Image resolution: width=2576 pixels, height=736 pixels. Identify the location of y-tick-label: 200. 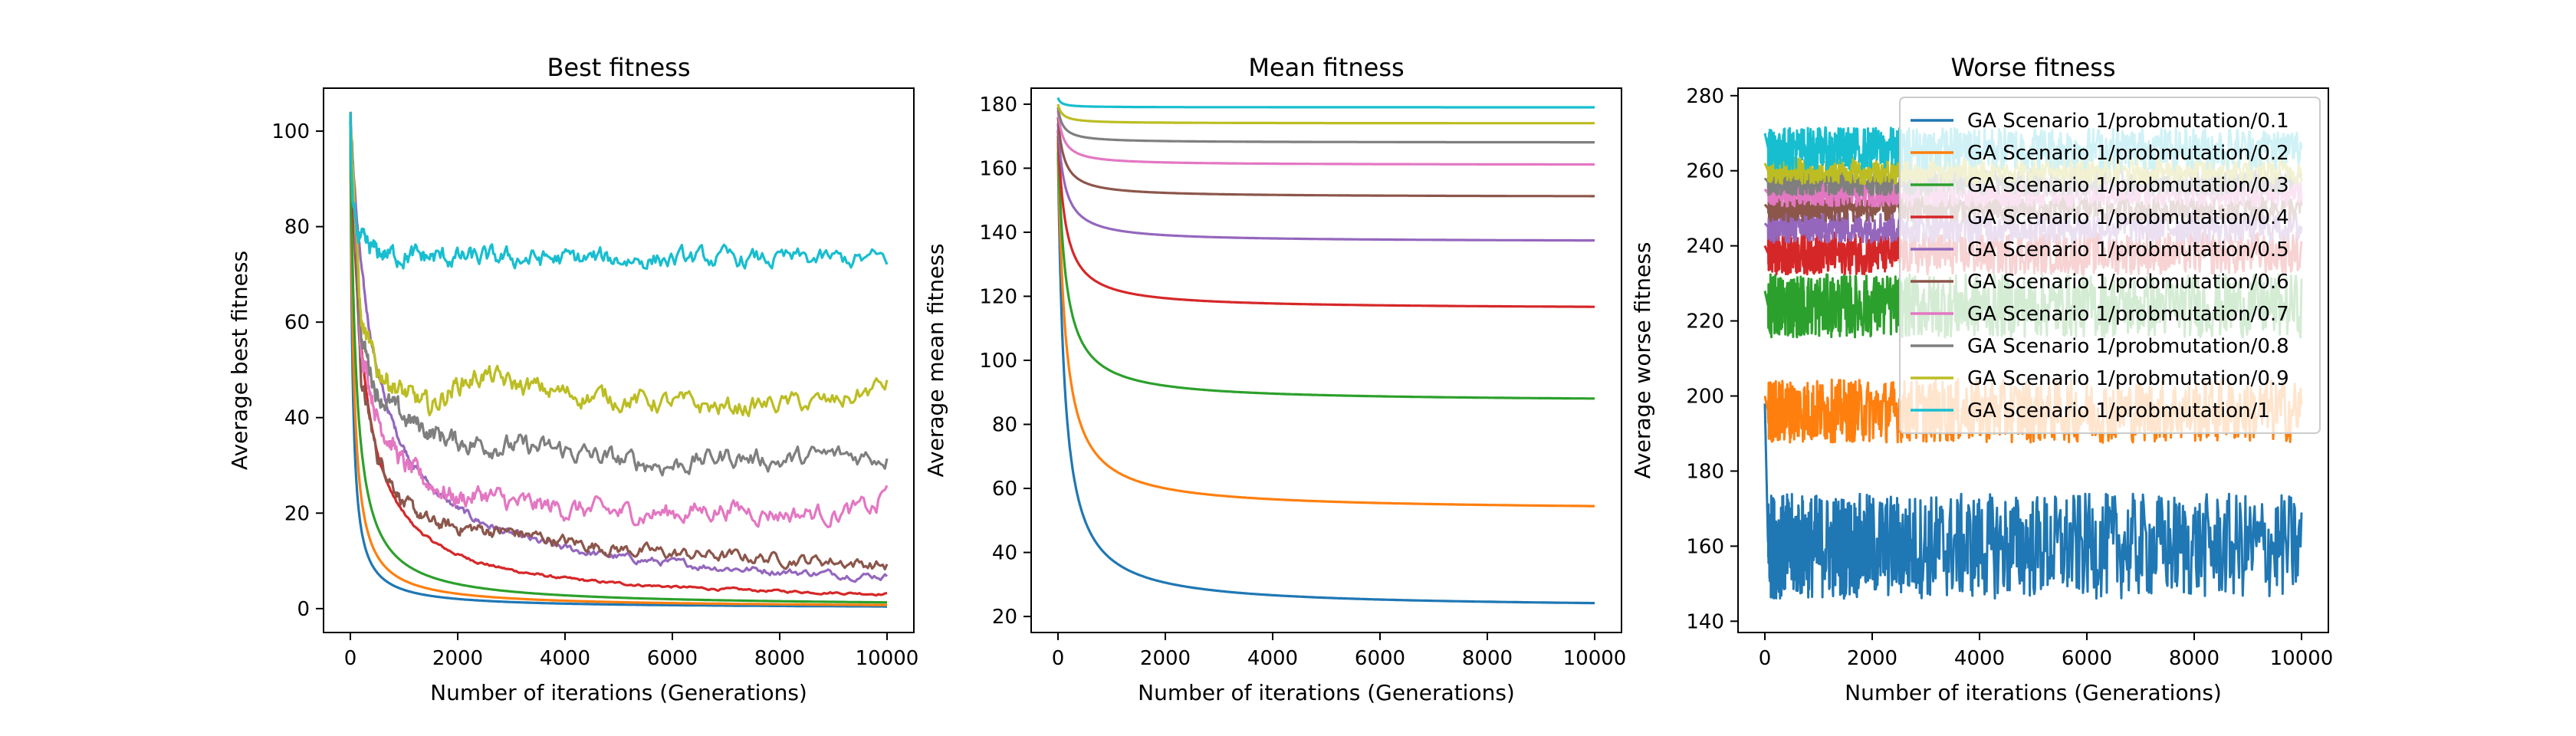
(1705, 398).